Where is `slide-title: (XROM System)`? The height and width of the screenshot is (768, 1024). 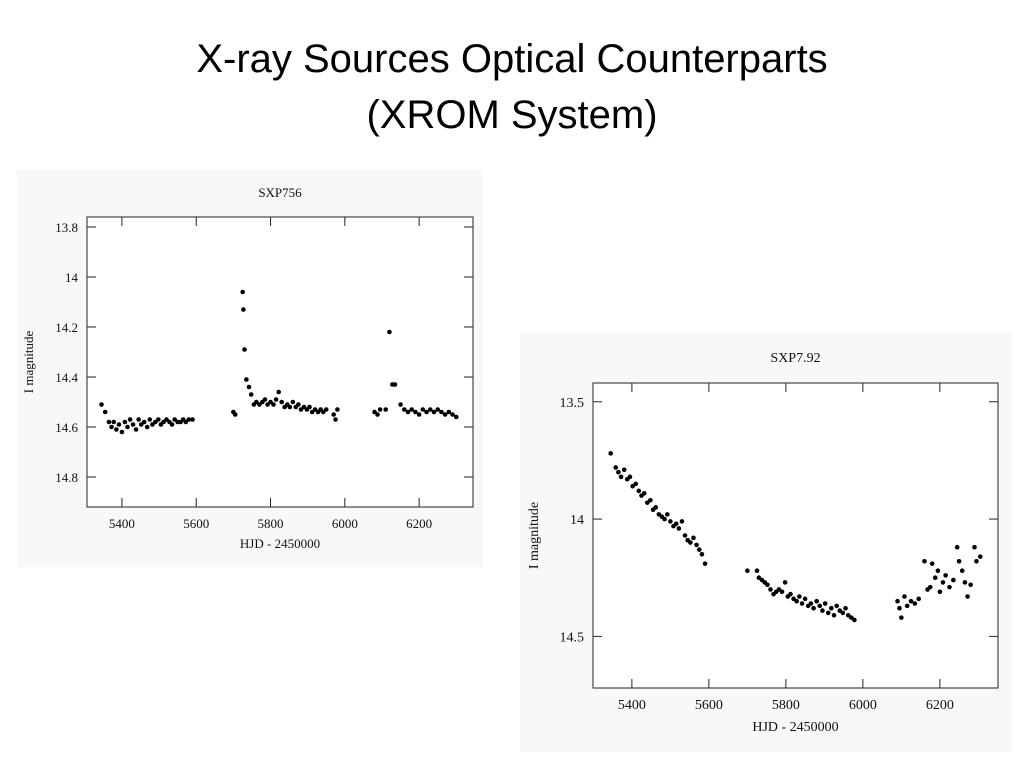 slide-title: (XROM System) is located at coordinates (511, 115).